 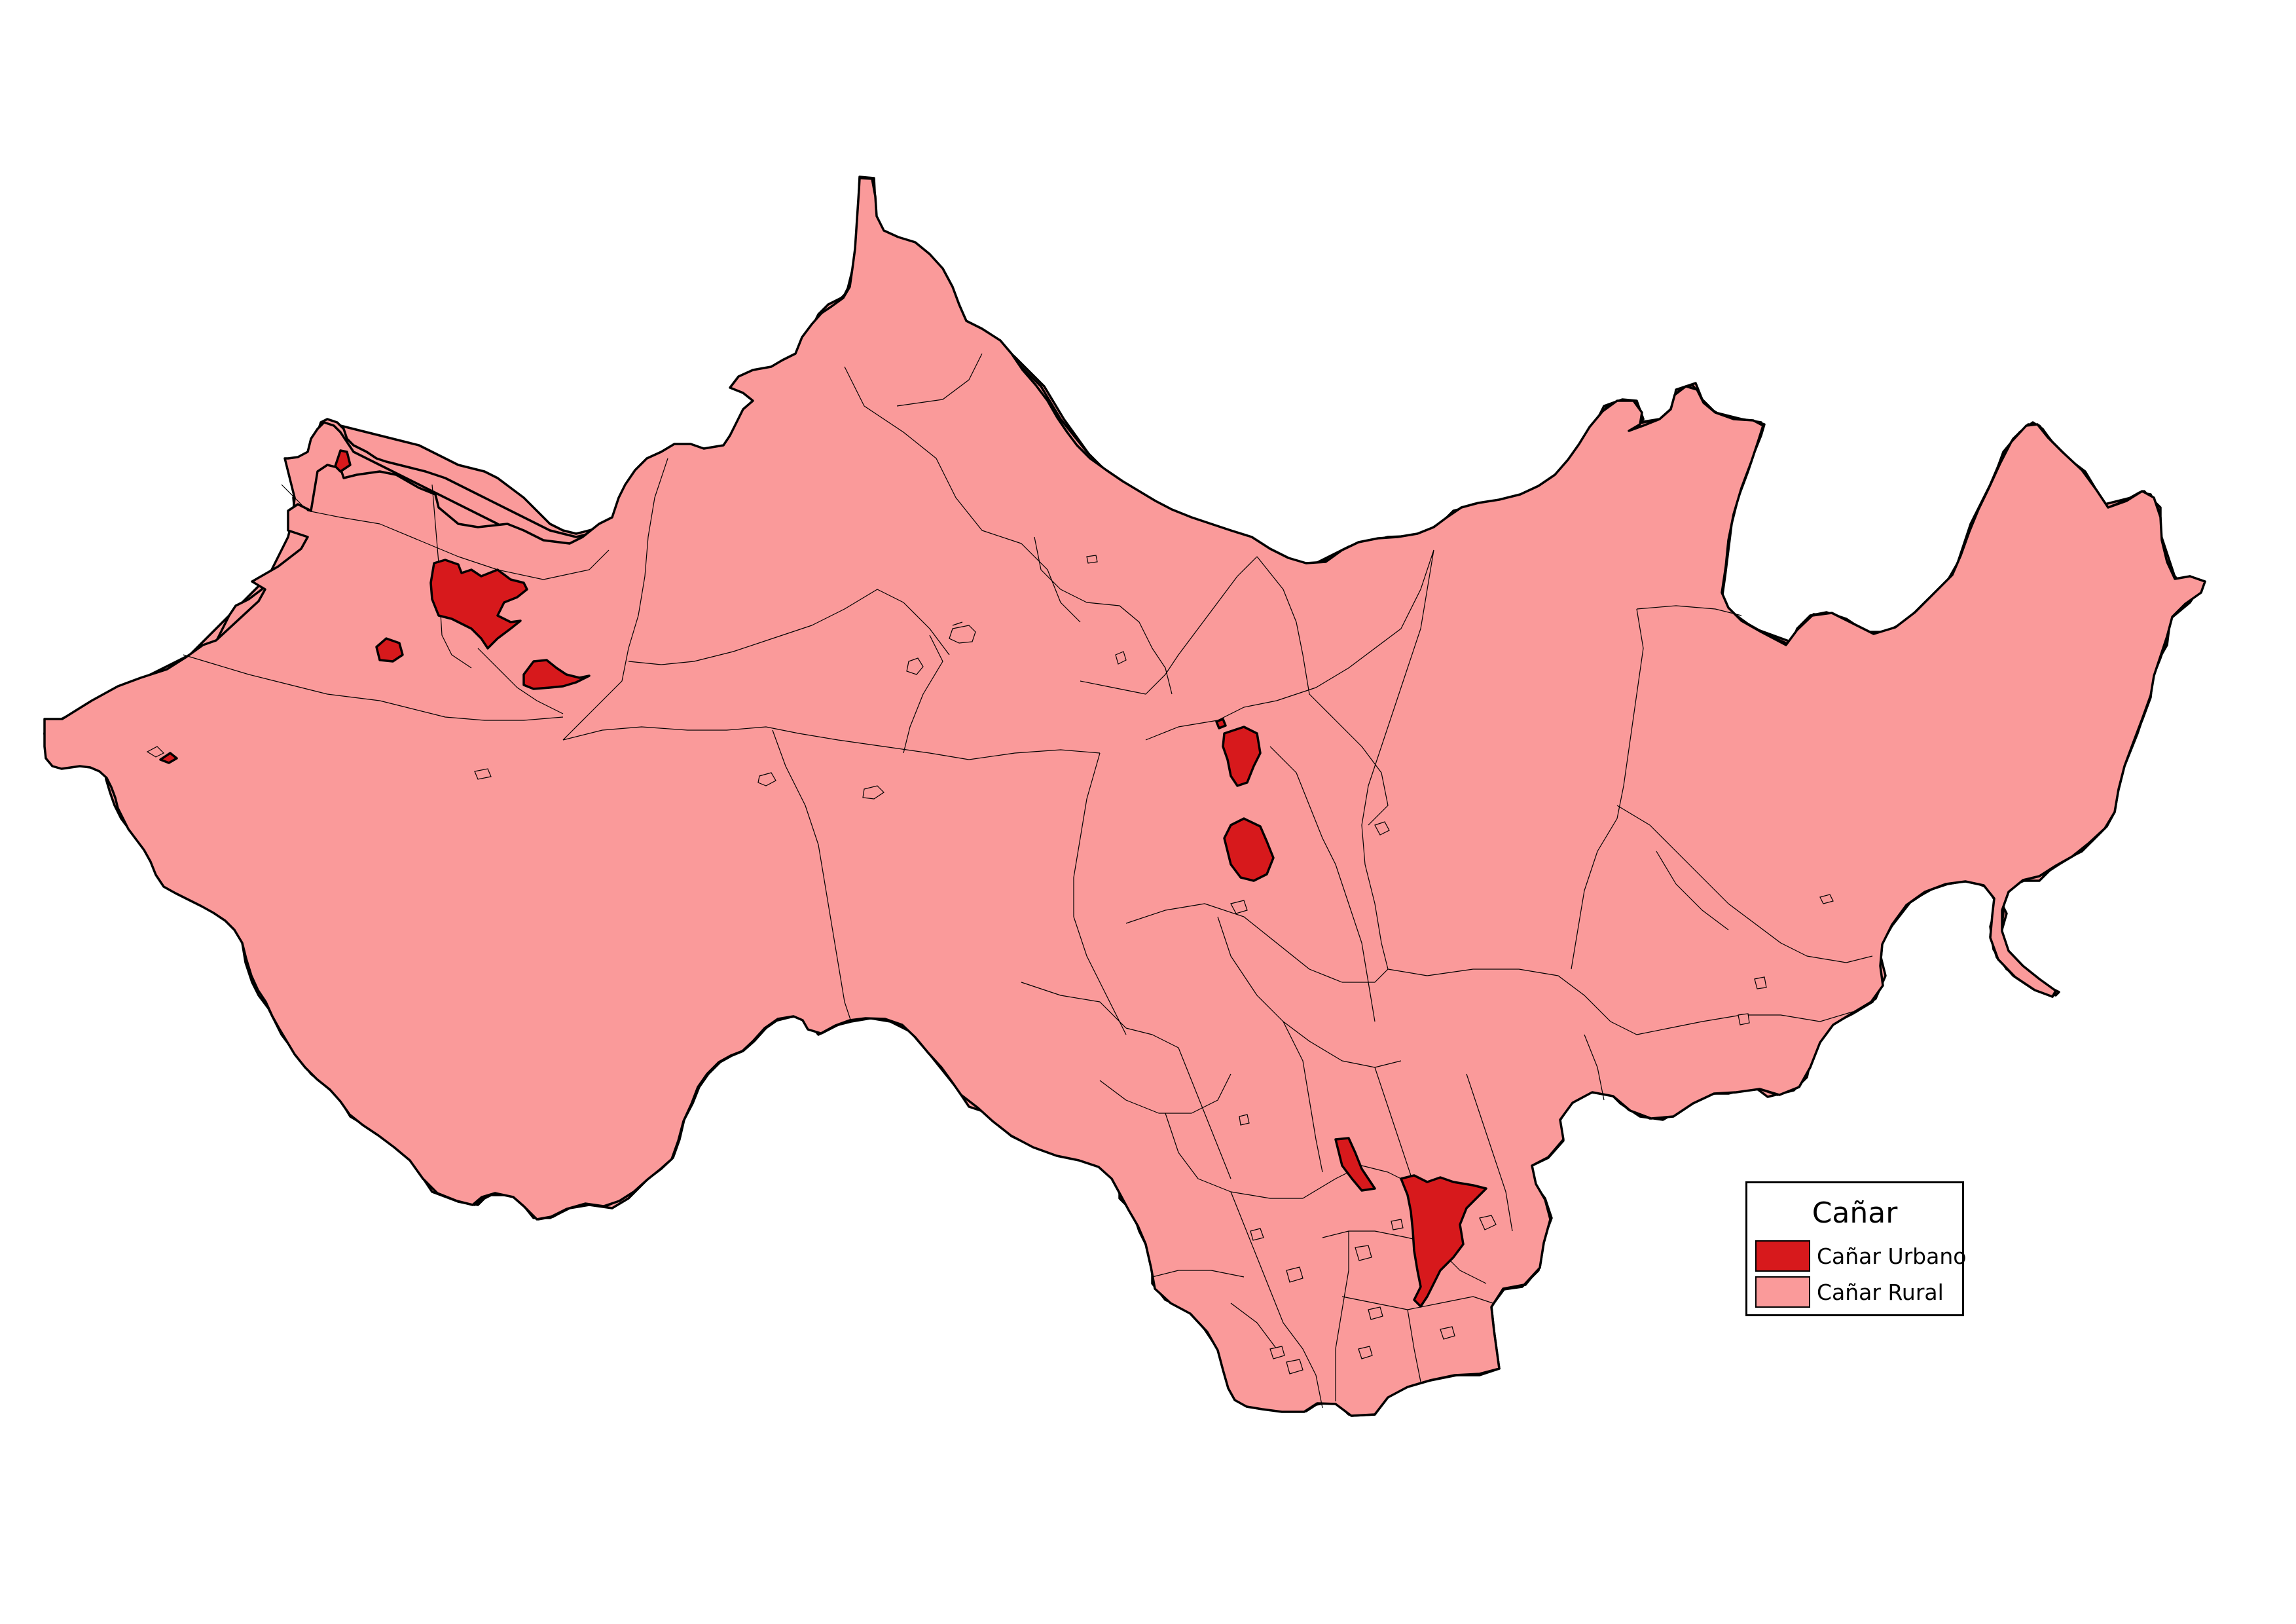 I want to click on legend-label-urban: Cañar Urbano, so click(x=1892, y=1256).